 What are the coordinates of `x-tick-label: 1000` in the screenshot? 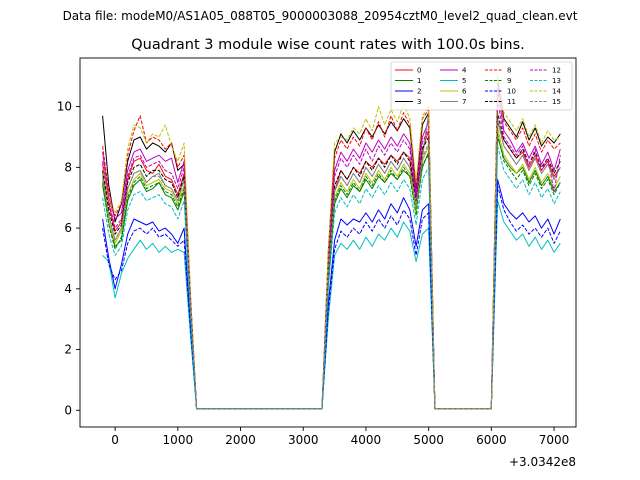 It's located at (178, 440).